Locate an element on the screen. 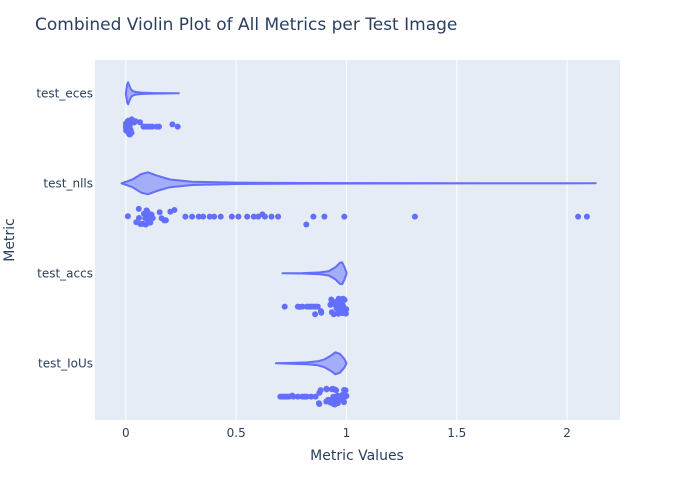 This screenshot has height=500, width=700. x-axis-ticks: 0 0.5 1 1.5 2 is located at coordinates (346, 433).